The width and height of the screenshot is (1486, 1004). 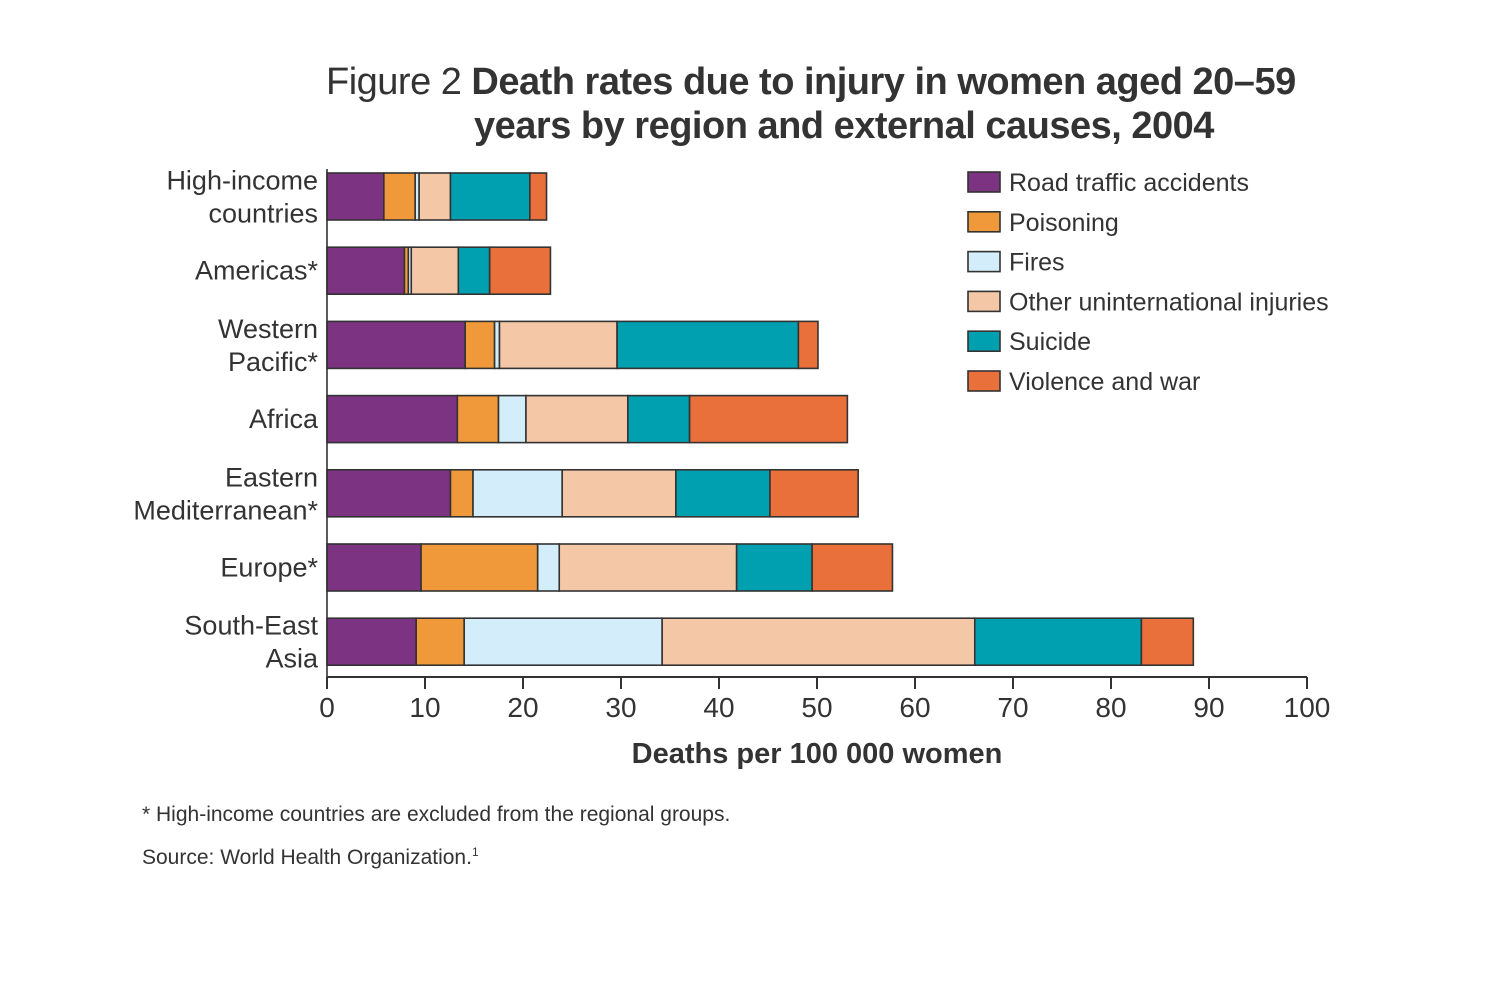 What do you see at coordinates (1064, 223) in the screenshot?
I see `legend-label: Poisoning` at bounding box center [1064, 223].